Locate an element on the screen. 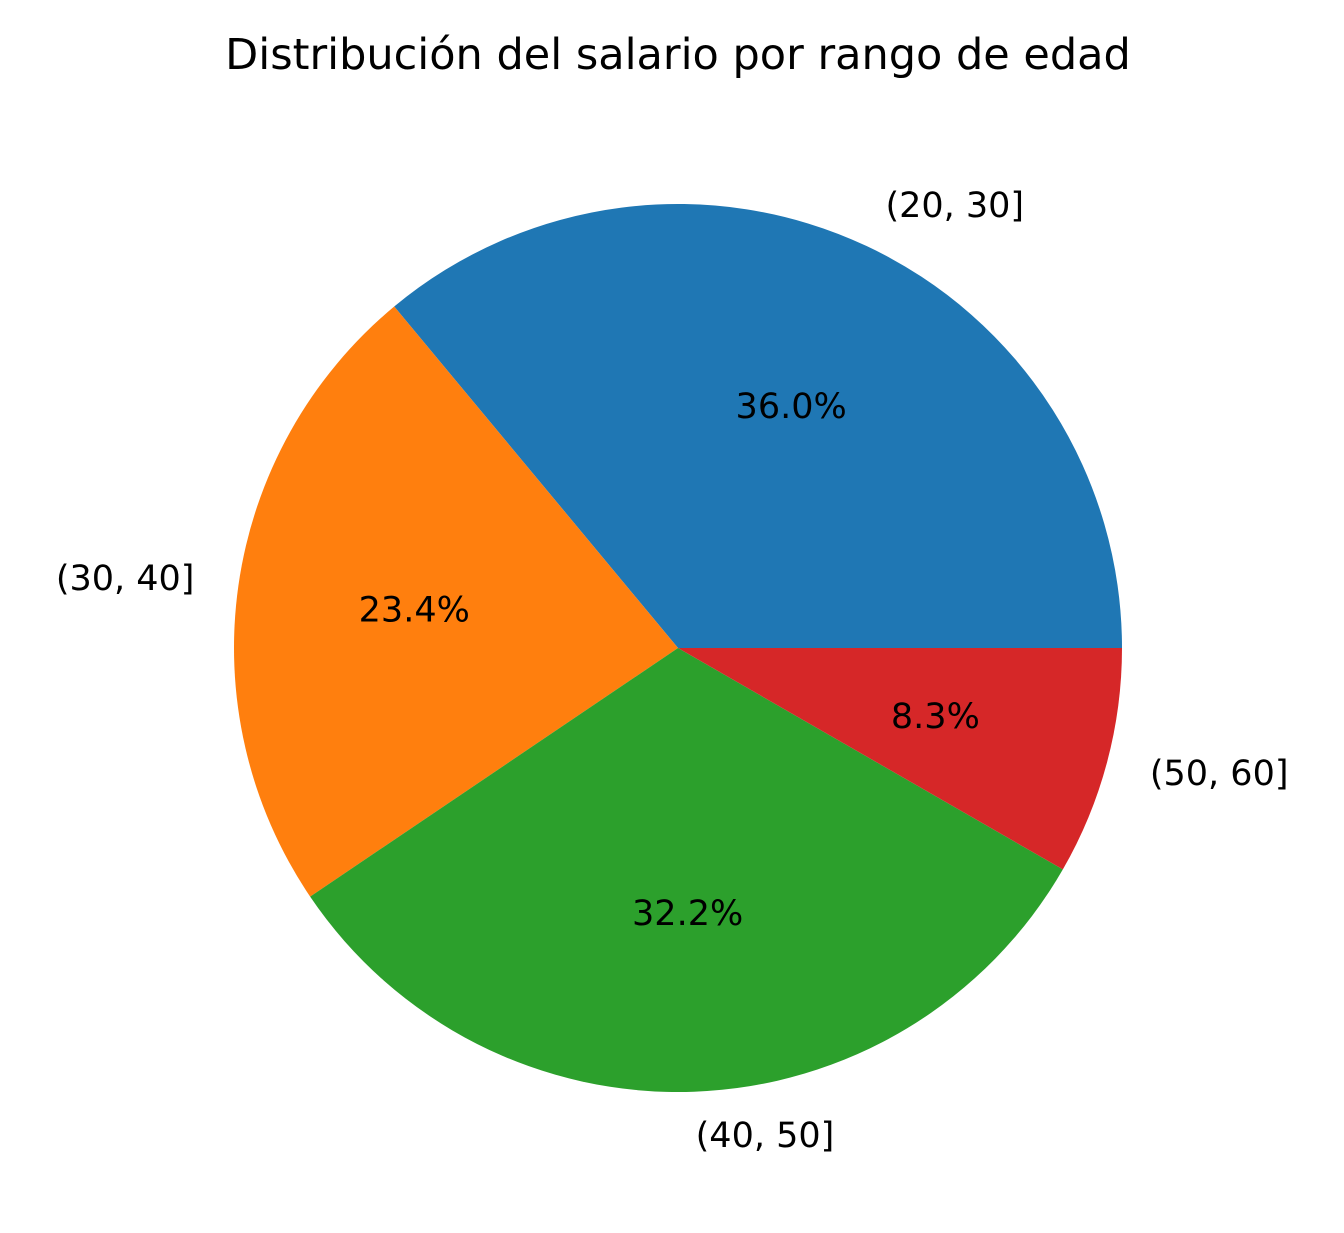  slice-percentage-label: 32.2% is located at coordinates (687, 914).